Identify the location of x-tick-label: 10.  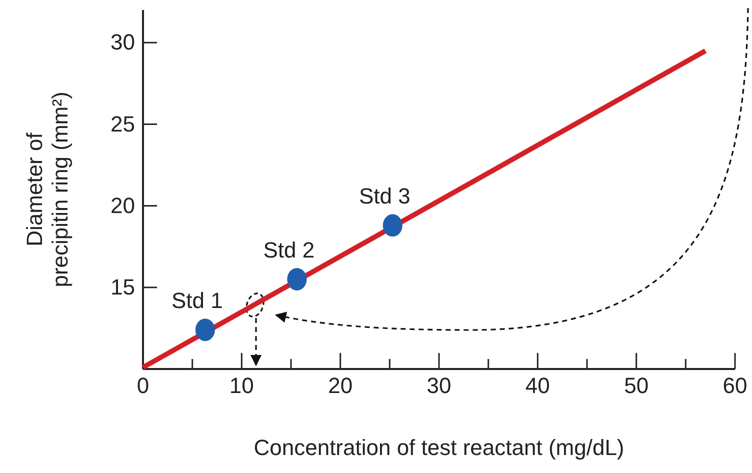
(241, 385).